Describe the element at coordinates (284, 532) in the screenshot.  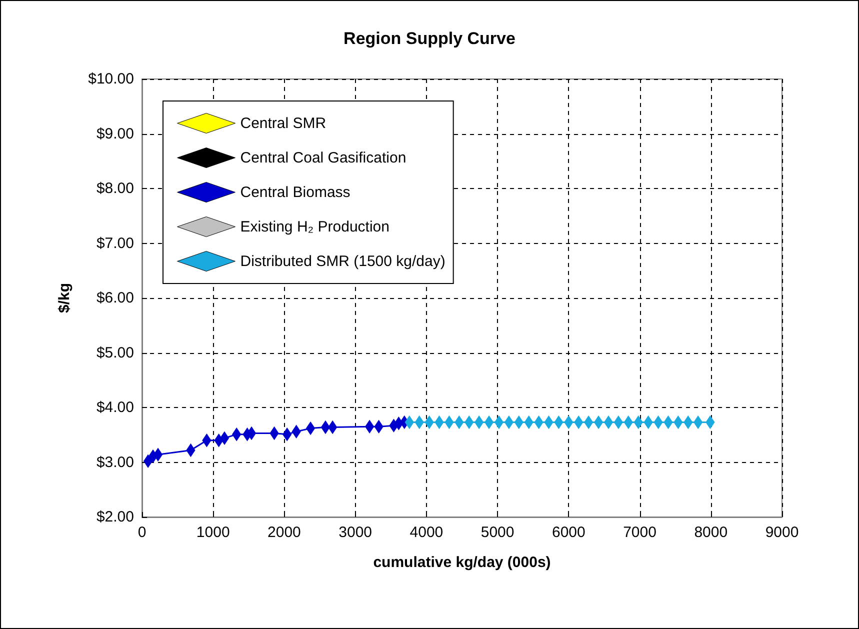
I see `x-tick-label: 2000` at that location.